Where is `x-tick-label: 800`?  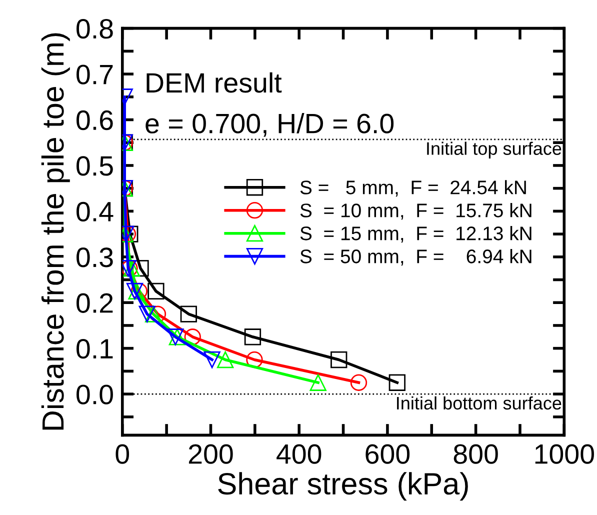 x-tick-label: 800 is located at coordinates (476, 454).